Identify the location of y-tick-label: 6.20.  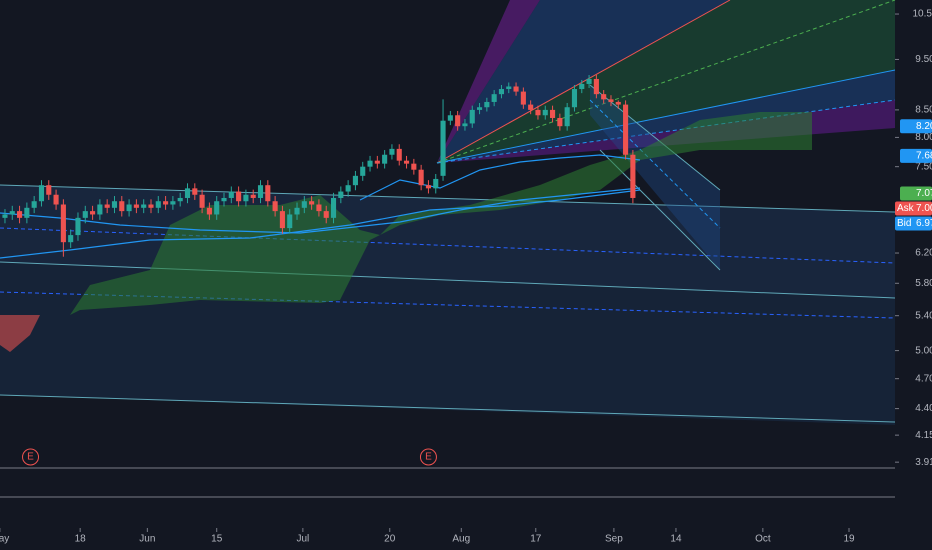
(923, 253).